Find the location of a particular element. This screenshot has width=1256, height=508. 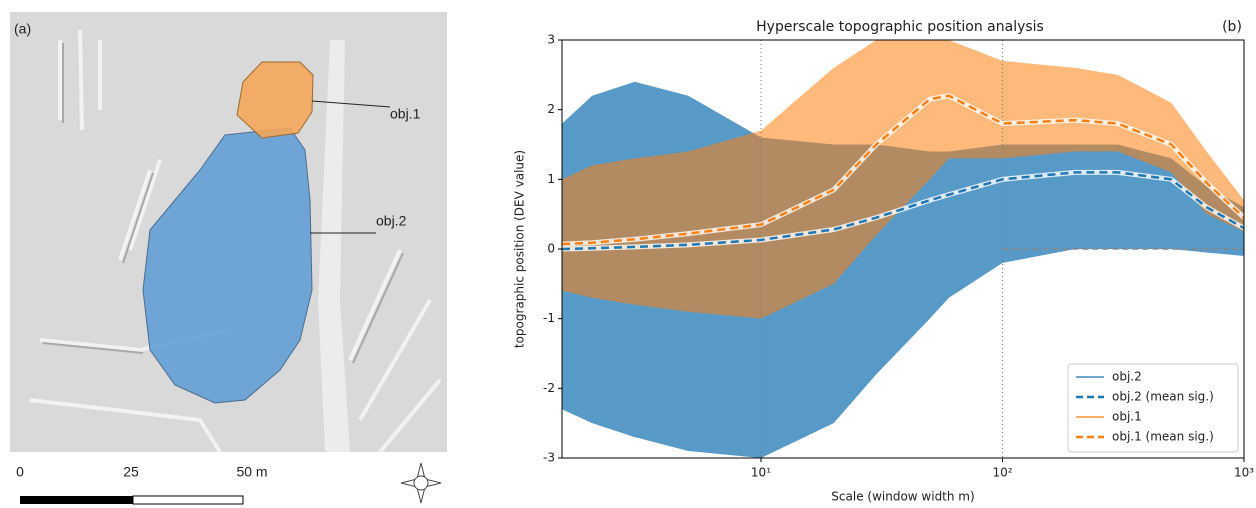

panel-label: (b) is located at coordinates (1232, 27).